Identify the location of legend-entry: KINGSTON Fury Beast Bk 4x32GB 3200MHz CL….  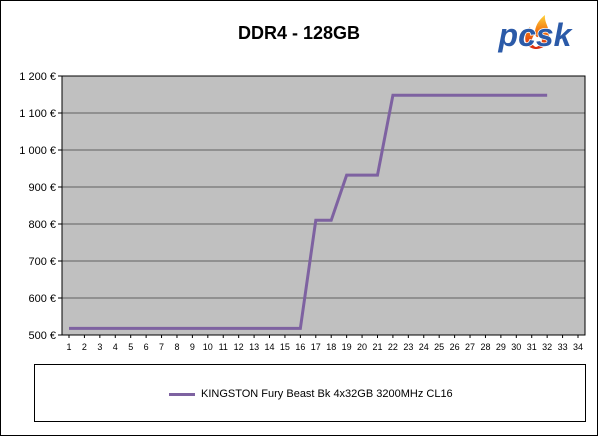
(311, 394).